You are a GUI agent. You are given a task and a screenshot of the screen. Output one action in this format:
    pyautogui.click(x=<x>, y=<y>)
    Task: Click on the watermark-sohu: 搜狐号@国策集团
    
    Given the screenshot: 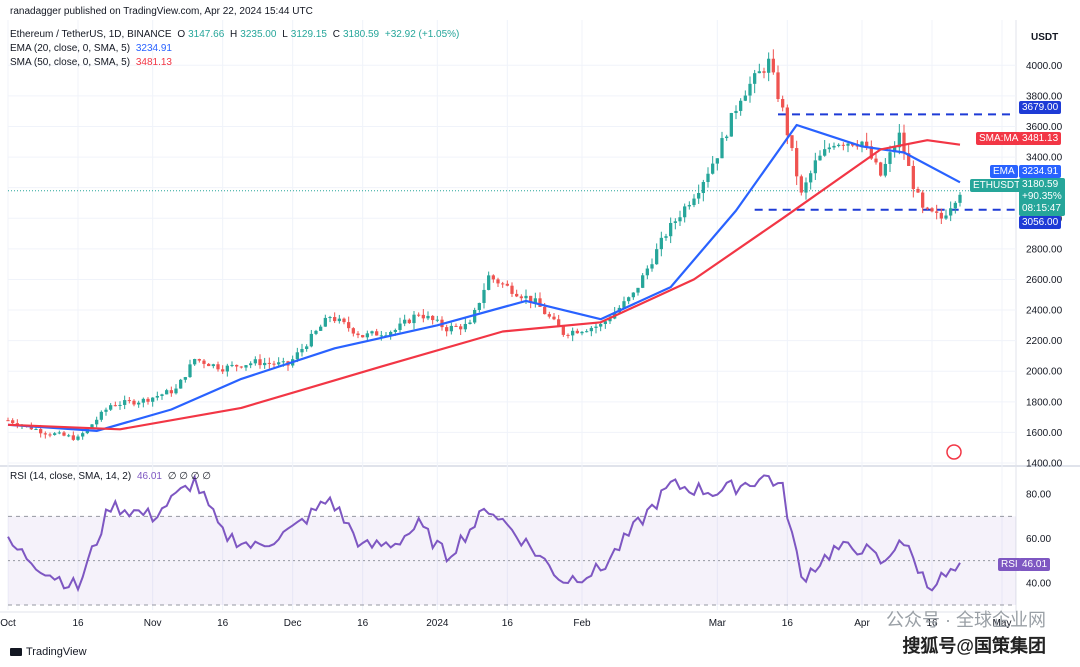 What is the action you would take?
    pyautogui.click(x=974, y=646)
    